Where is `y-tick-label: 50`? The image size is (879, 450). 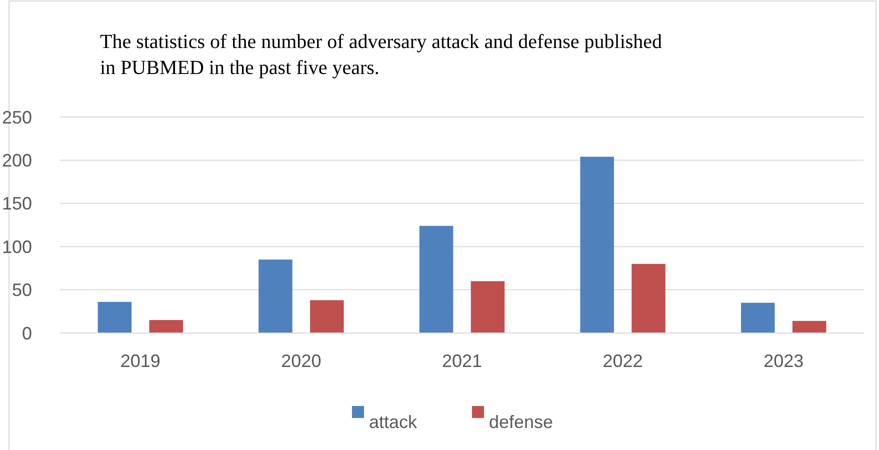
y-tick-label: 50 is located at coordinates (22, 290).